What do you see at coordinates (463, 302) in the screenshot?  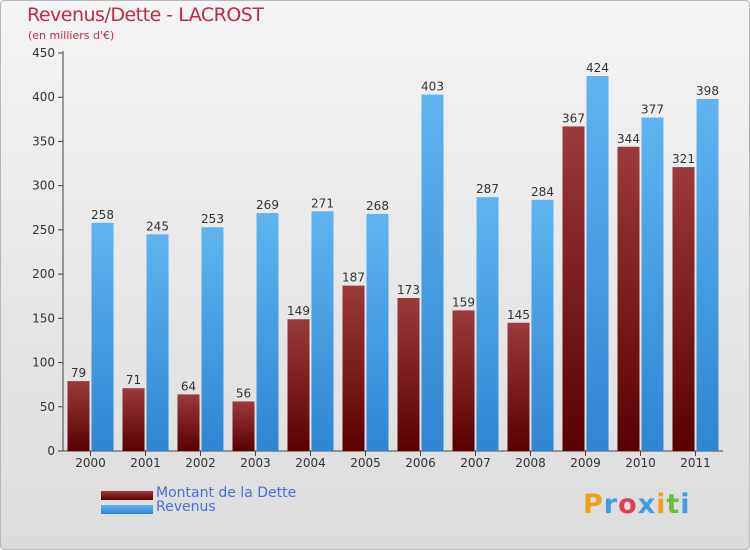 I see `data-label-debt: 159` at bounding box center [463, 302].